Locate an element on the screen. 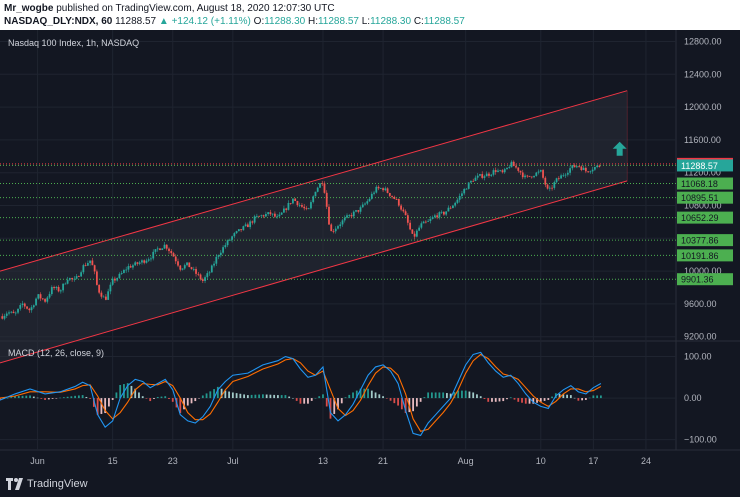 The image size is (740, 497). price-tick-label: 11200.00 is located at coordinates (702, 173).